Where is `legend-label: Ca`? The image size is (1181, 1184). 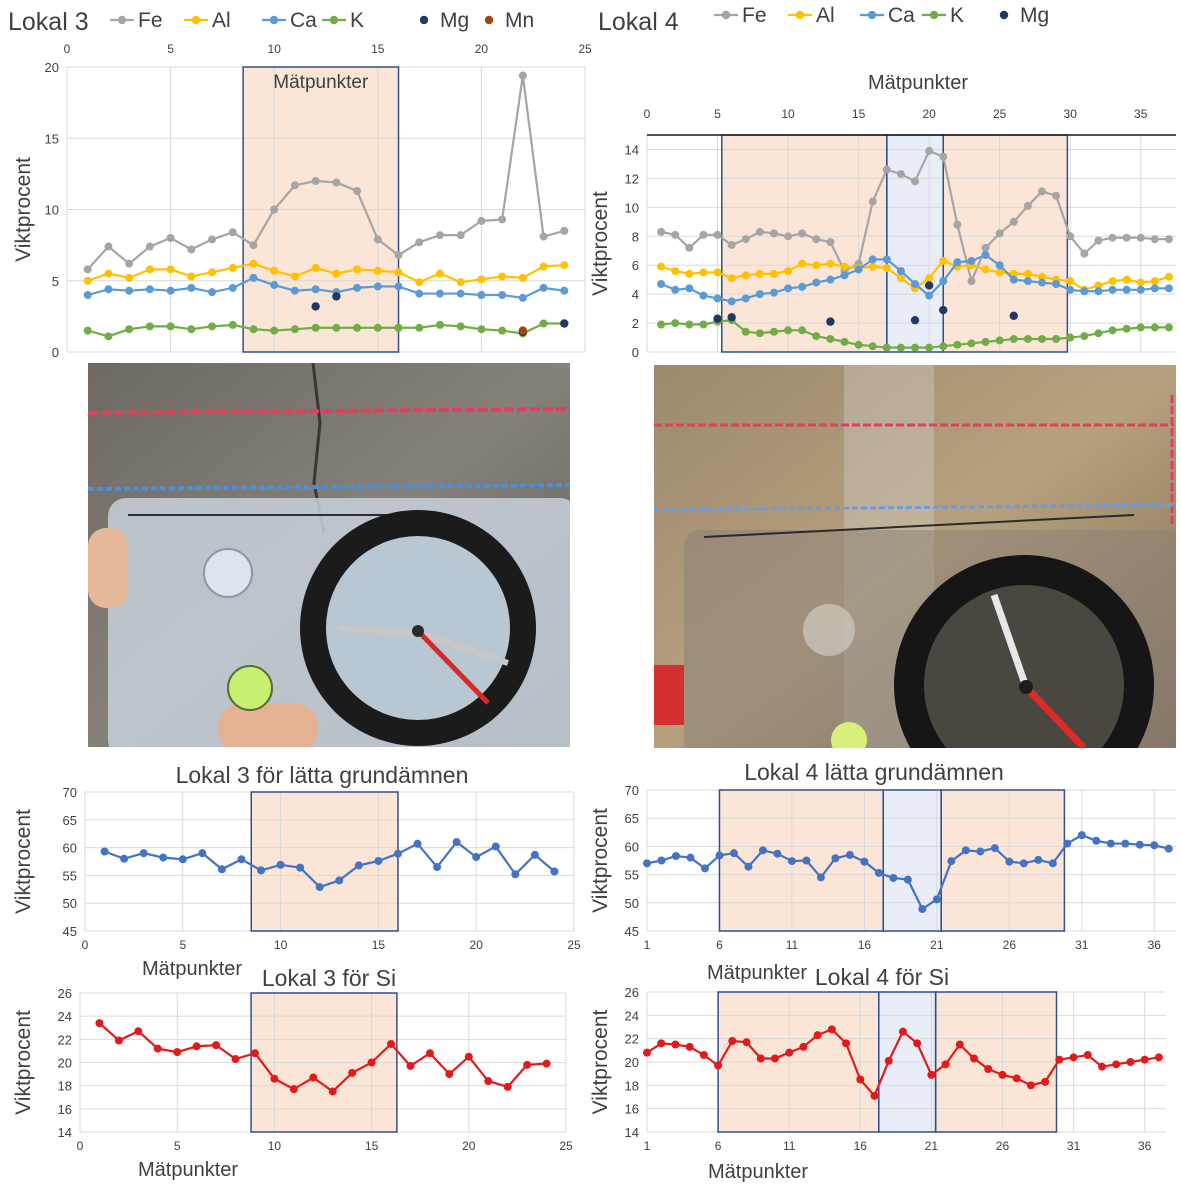 legend-label: Ca is located at coordinates (901, 15).